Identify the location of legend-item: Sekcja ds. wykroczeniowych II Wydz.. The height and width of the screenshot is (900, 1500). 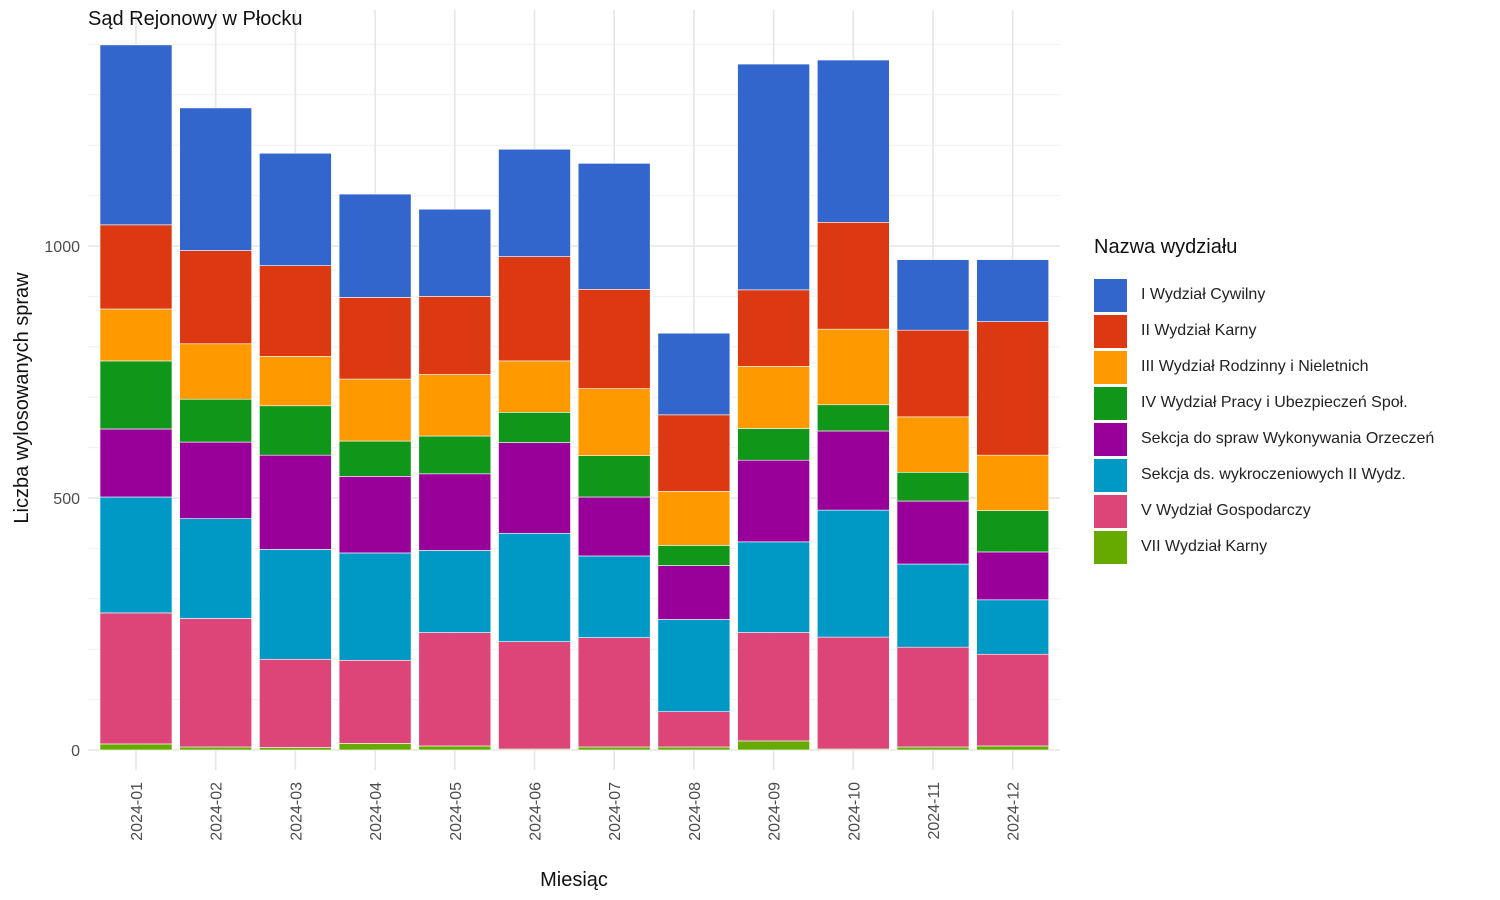
(1264, 475).